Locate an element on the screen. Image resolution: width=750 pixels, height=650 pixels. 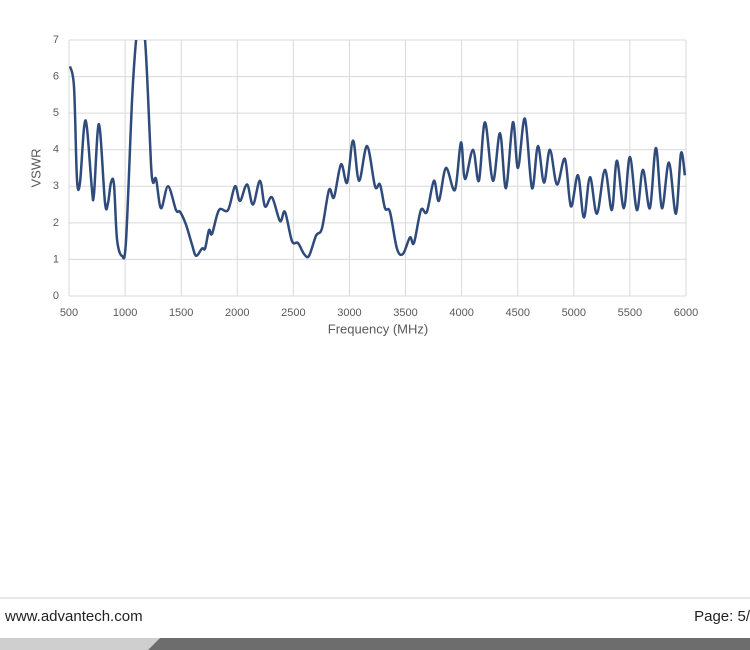
x-tick-label: 6000 is located at coordinates (686, 313).